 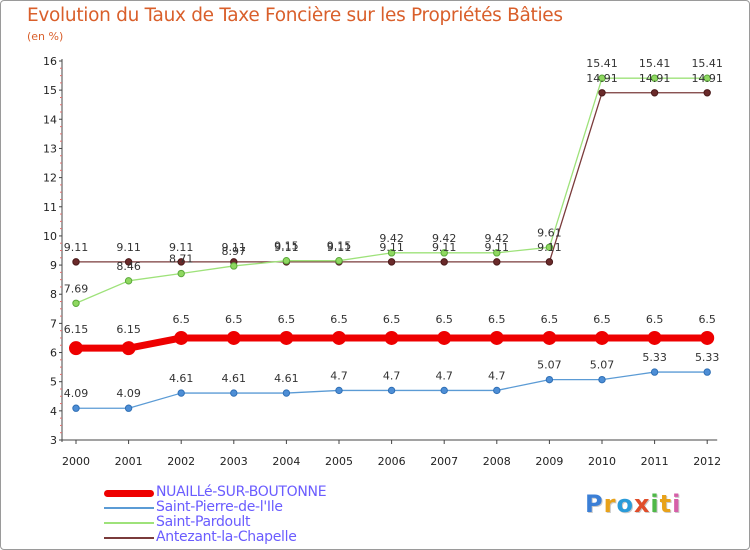 I want to click on x-tick-label: 2009, so click(x=549, y=461).